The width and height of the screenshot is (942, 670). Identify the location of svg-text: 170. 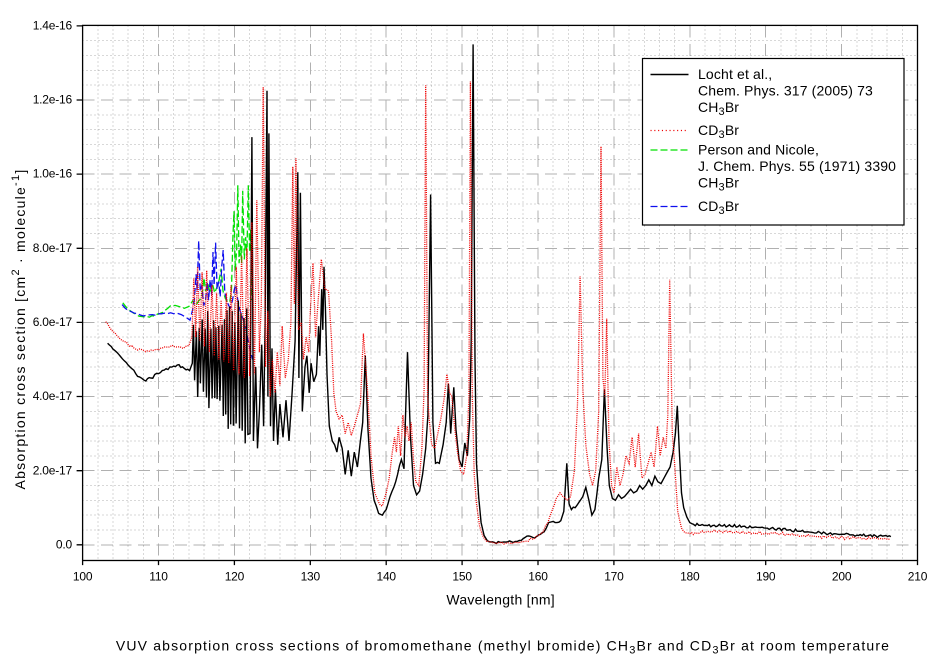
(614, 576).